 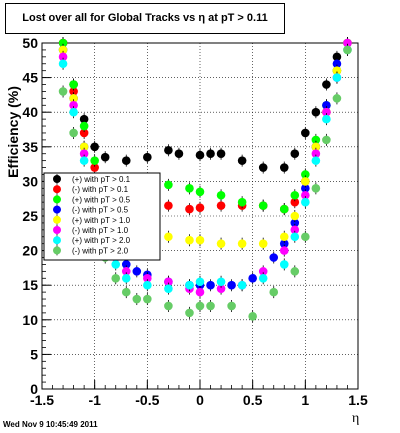 What do you see at coordinates (30, 112) in the screenshot?
I see `y-tick-label: 40` at bounding box center [30, 112].